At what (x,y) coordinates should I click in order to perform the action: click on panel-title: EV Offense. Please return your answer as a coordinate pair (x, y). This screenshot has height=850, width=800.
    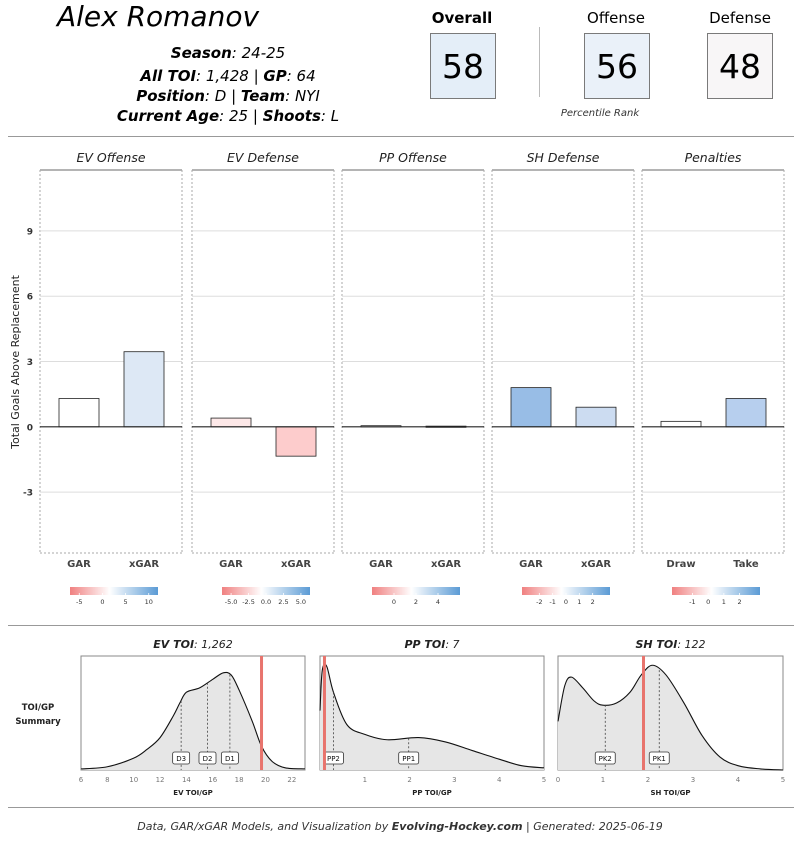
    Looking at the image, I should click on (110, 157).